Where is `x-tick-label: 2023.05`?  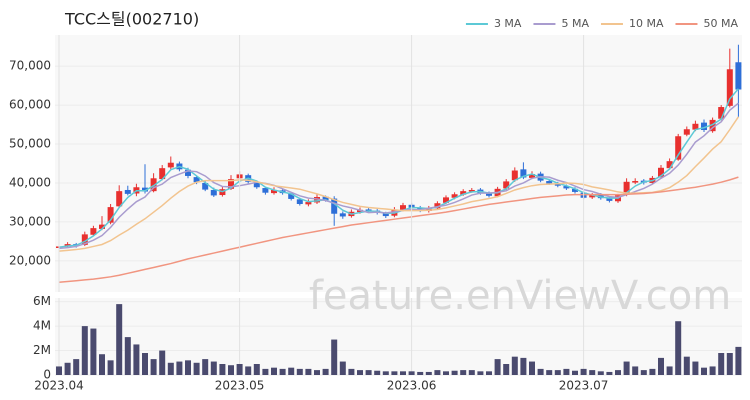 x-tick-label: 2023.05 is located at coordinates (240, 386).